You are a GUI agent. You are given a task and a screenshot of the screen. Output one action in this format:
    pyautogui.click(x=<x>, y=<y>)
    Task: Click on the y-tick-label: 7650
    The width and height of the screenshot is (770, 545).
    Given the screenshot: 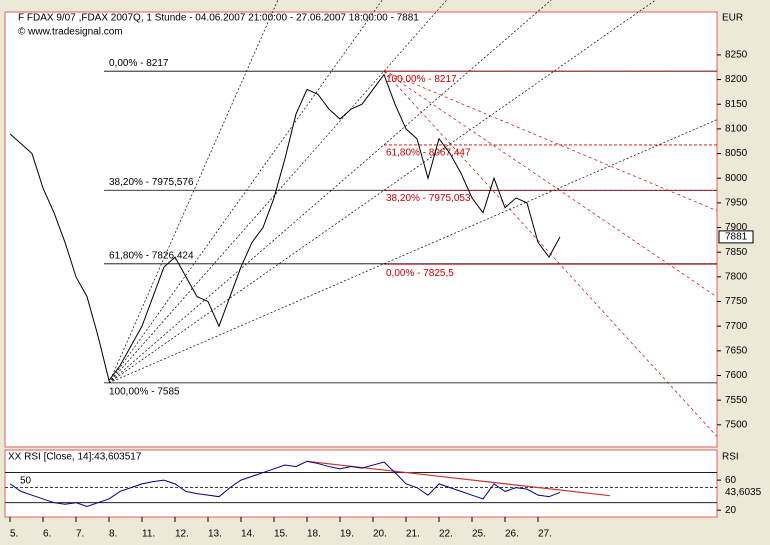 What is the action you would take?
    pyautogui.click(x=736, y=350)
    